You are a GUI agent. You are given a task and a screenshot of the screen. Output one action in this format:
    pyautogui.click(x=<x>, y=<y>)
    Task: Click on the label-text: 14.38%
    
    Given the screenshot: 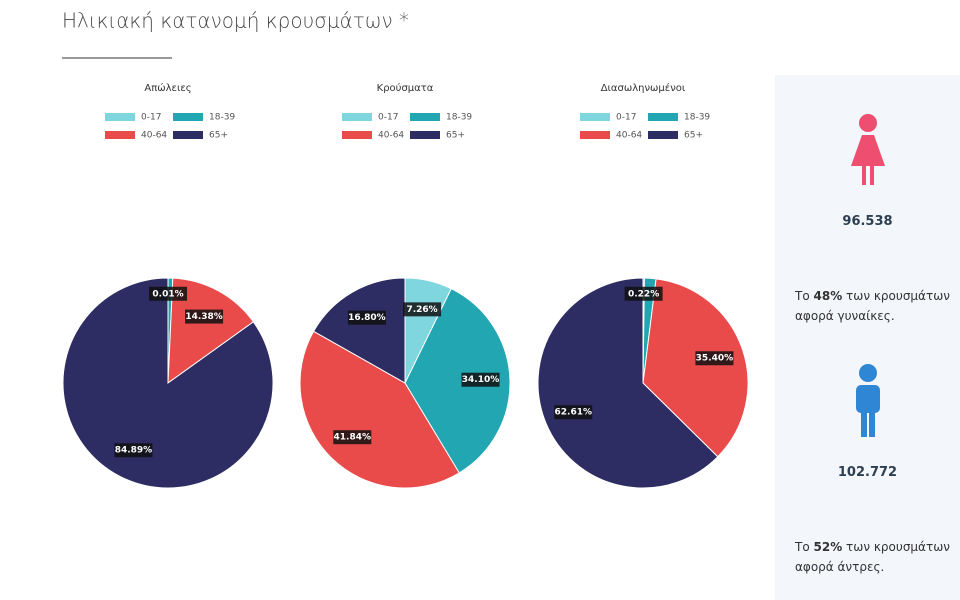 What is the action you would take?
    pyautogui.click(x=204, y=317)
    